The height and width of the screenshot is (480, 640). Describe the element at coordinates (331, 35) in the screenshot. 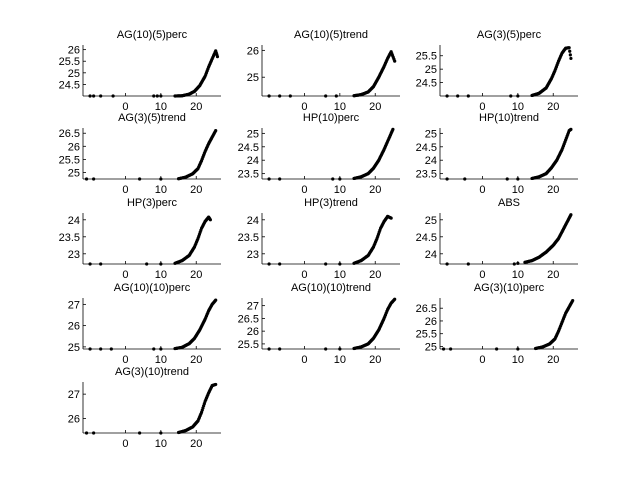

I see `chart-title: AG(10)(5)trend` at that location.